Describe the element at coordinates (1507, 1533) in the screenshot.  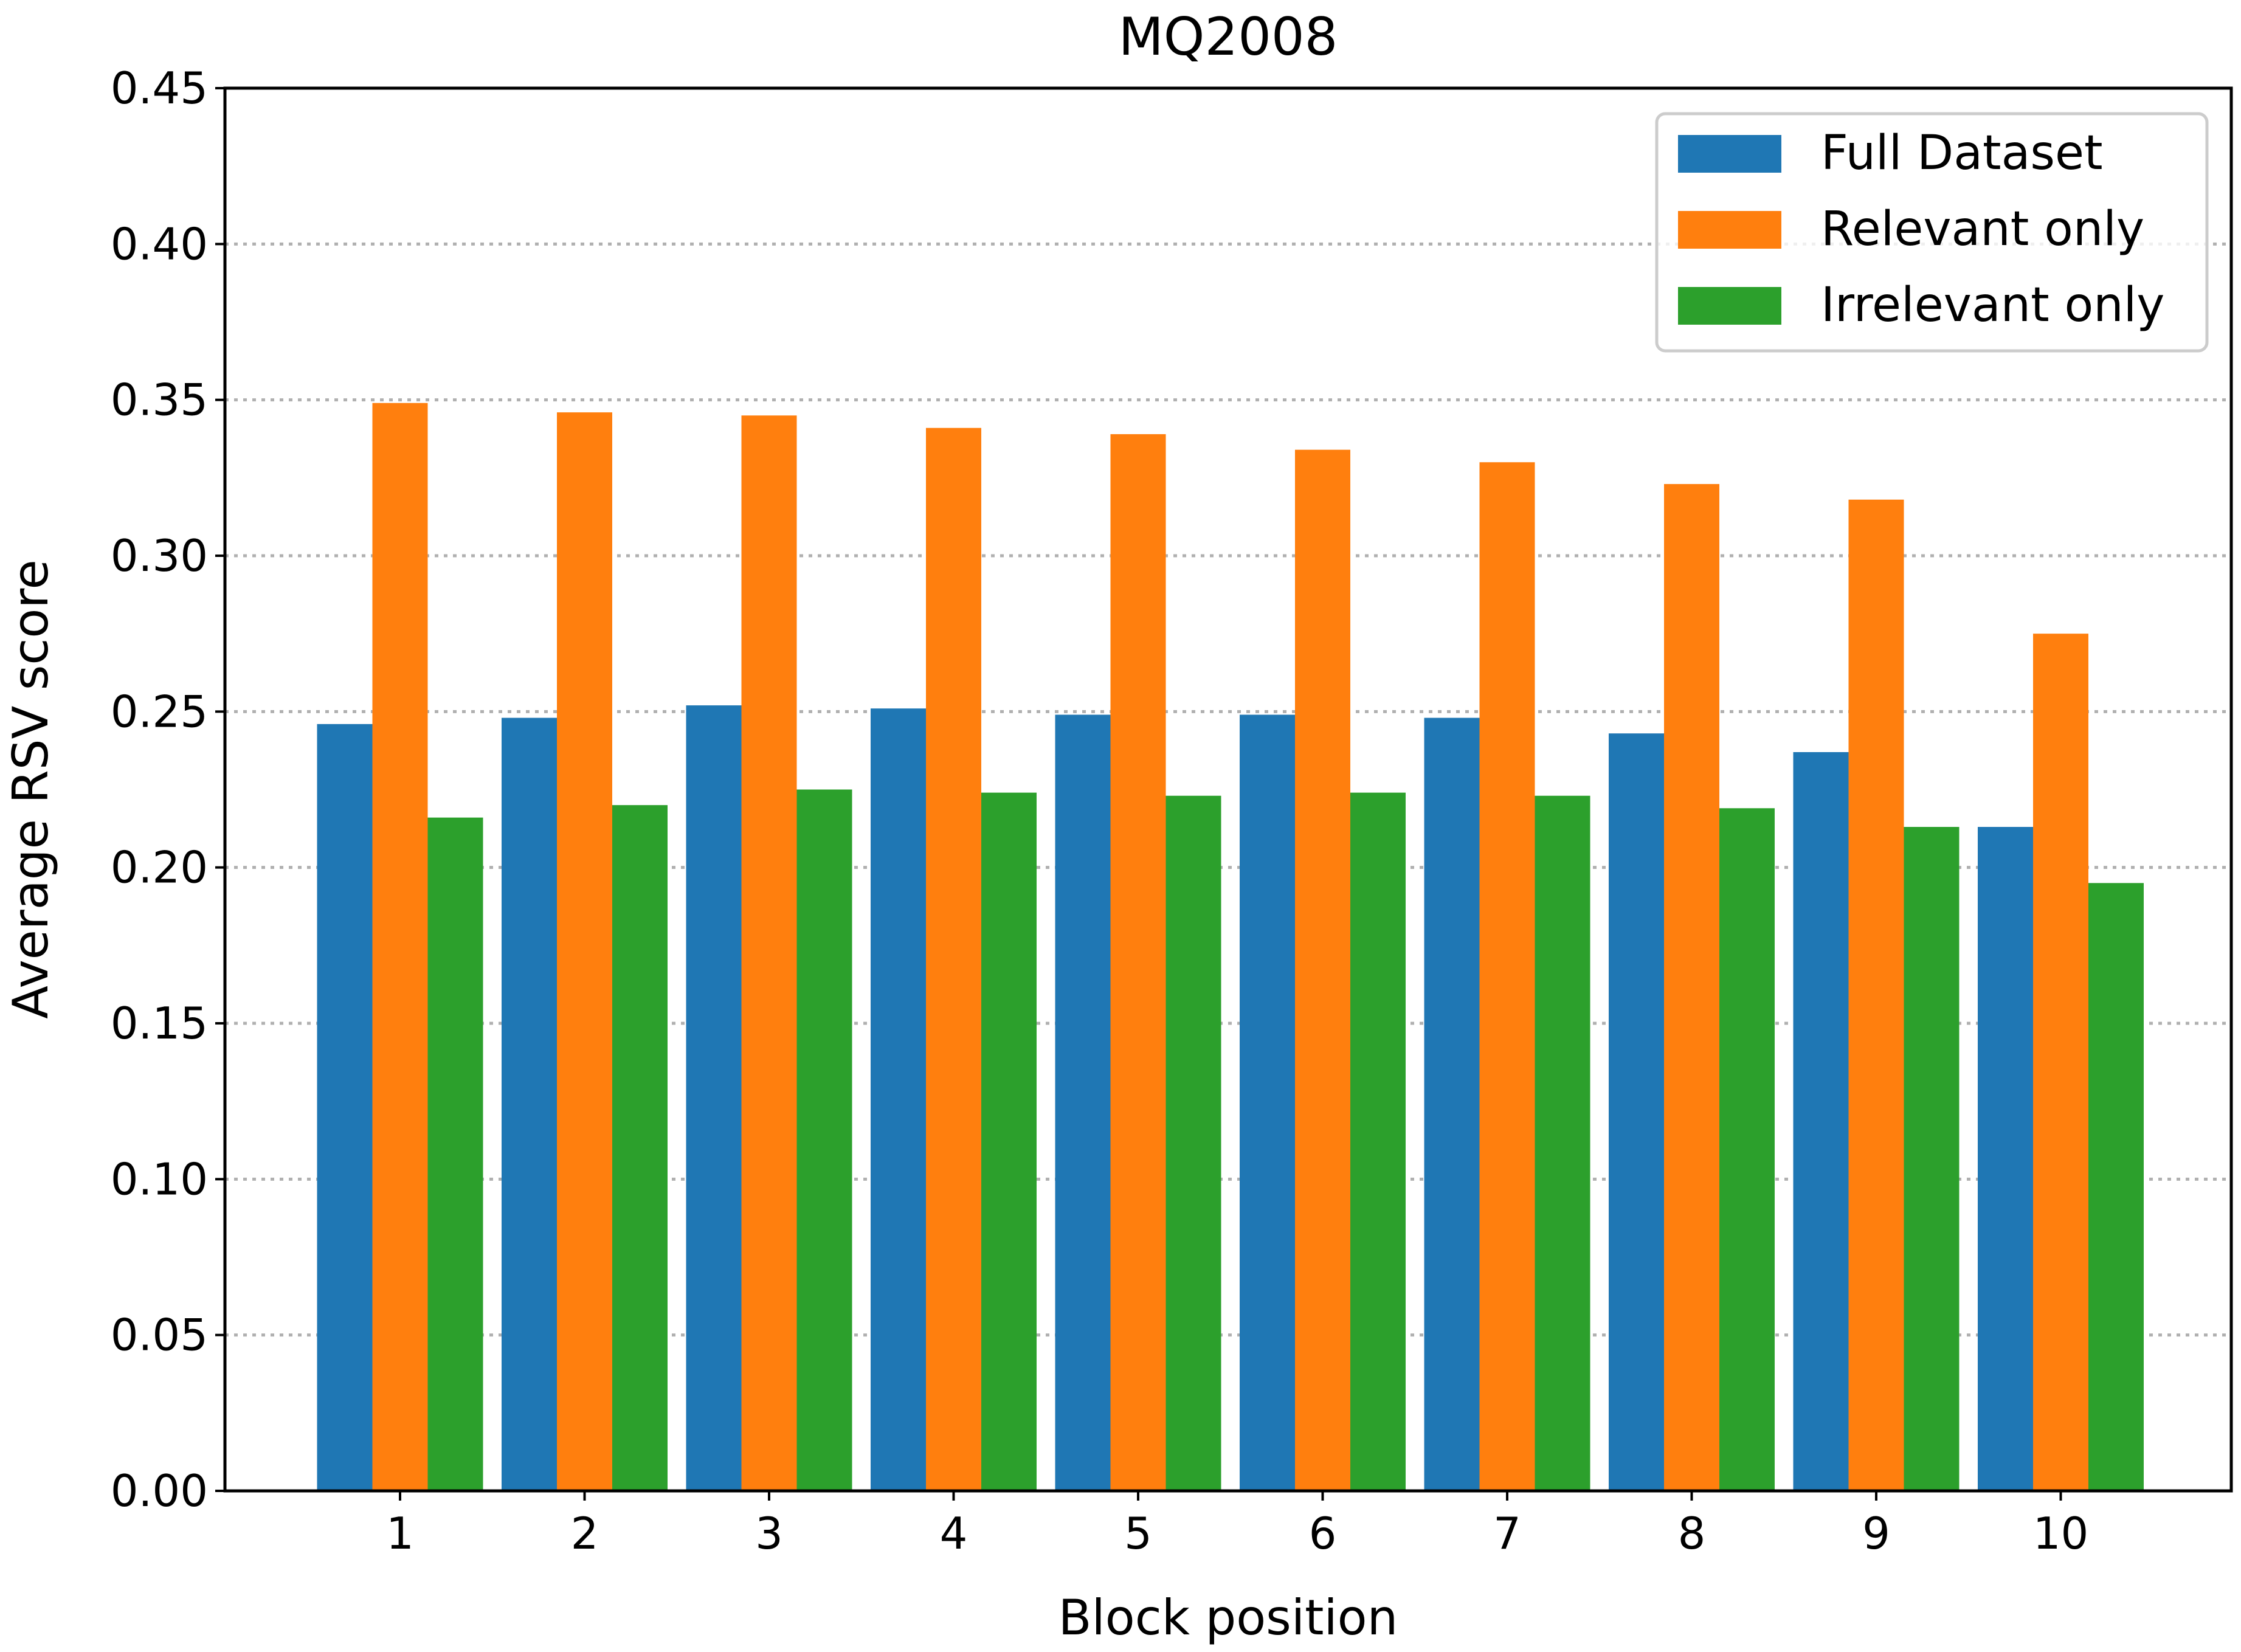
I see `x-tick-label: 7` at that location.